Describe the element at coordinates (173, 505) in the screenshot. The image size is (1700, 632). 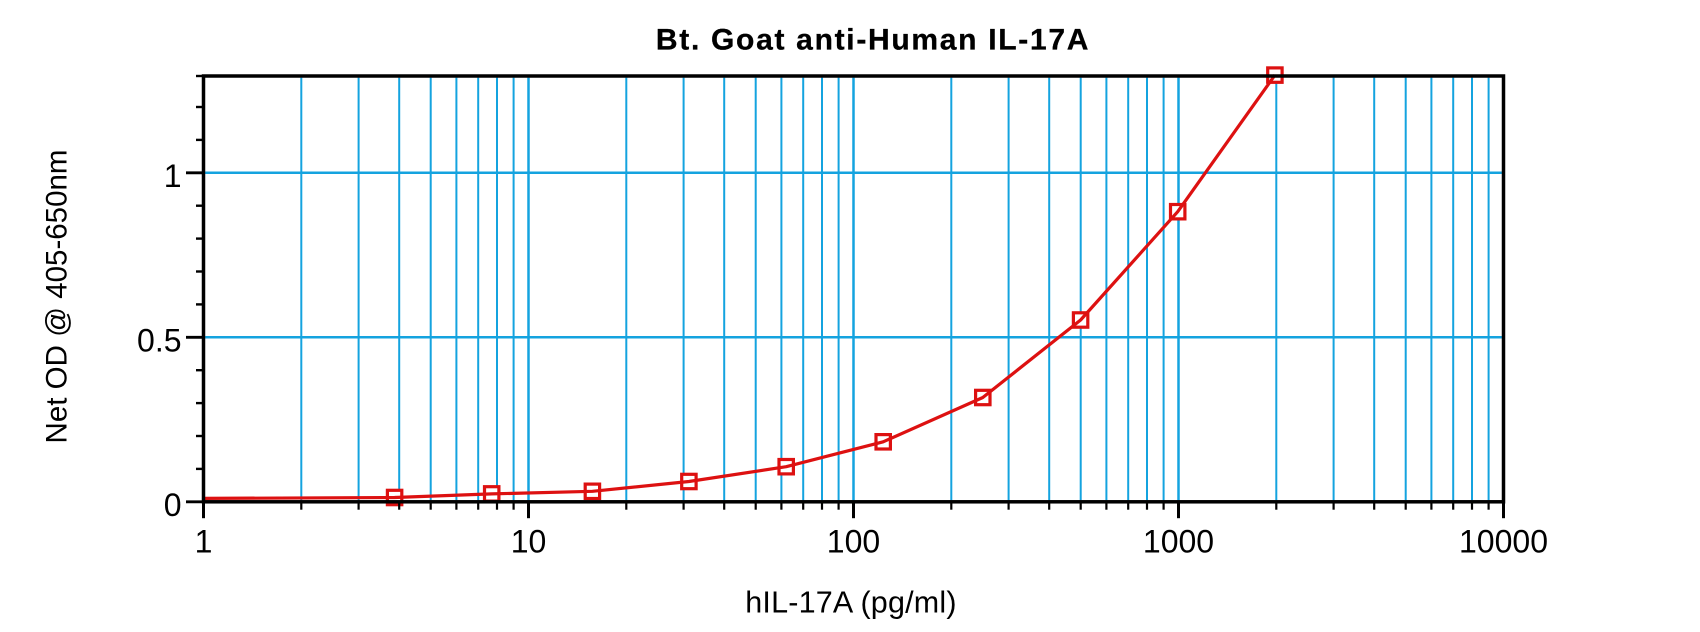
I see `svg-text: 0` at that location.